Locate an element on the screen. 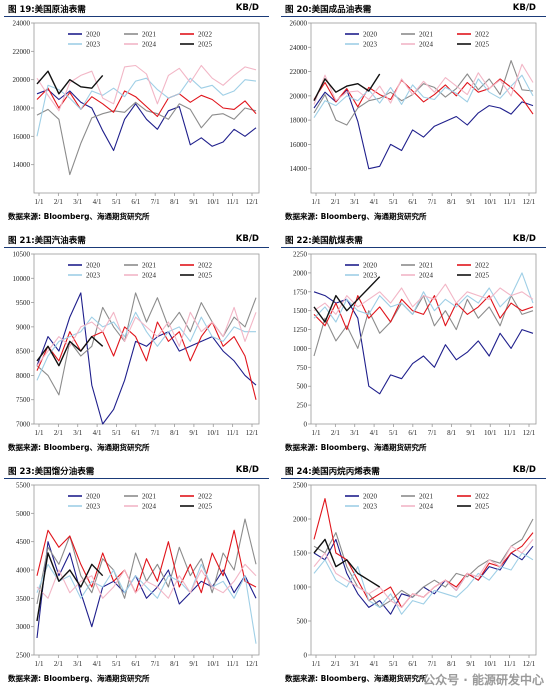 The height and width of the screenshot is (694, 550). y-tick-label: 5000 is located at coordinates (23, 514).